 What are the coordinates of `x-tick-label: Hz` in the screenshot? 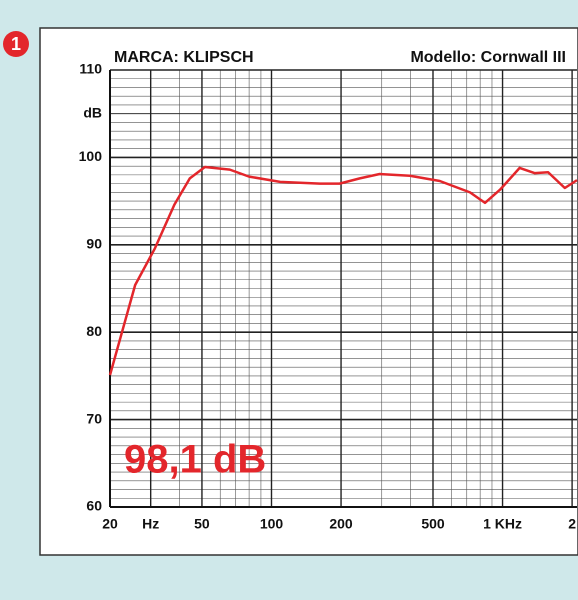 It's located at (150, 524).